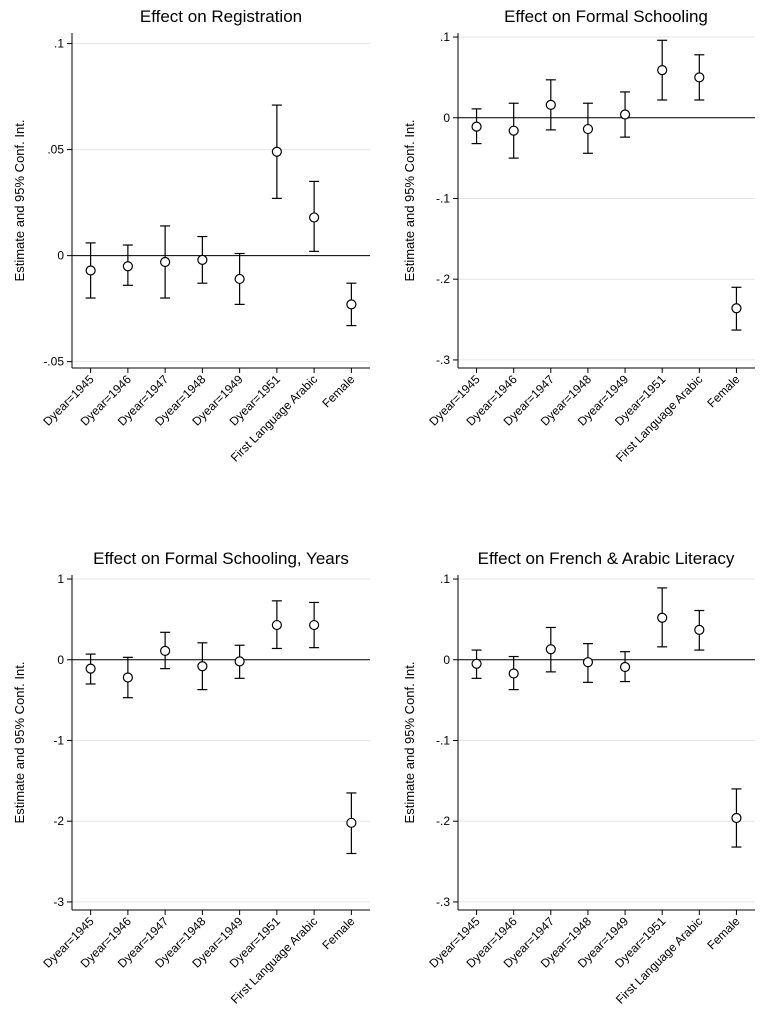  What do you see at coordinates (58, 821) in the screenshot?
I see `y-tick-label: -2` at bounding box center [58, 821].